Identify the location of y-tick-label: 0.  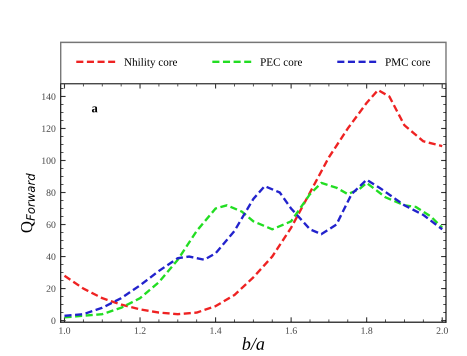
(53, 320).